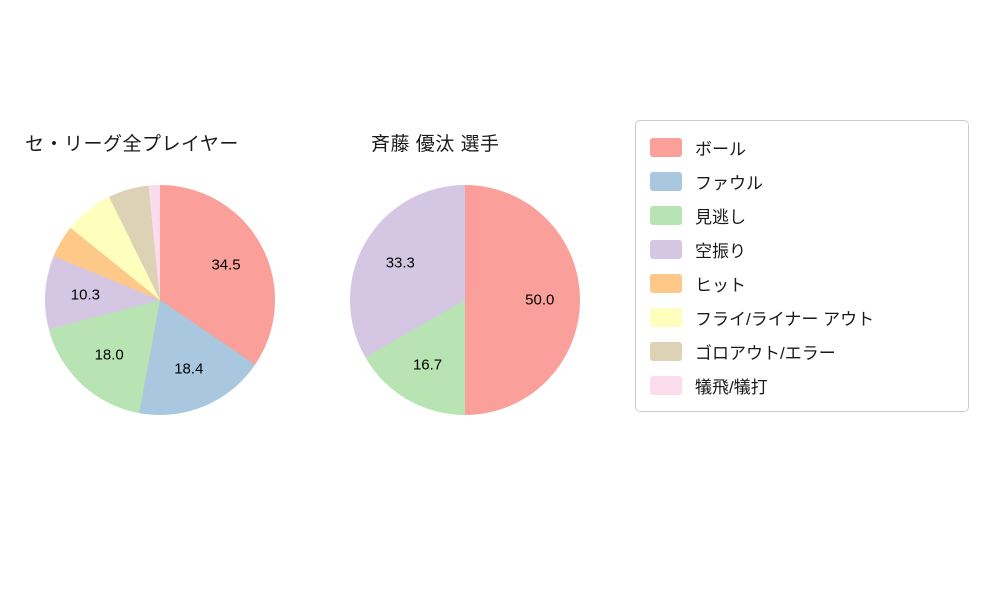 Image resolution: width=1000 pixels, height=600 pixels. I want to click on pie-chart-player-saito-yuta: 50.0 16.7 33.3, so click(465, 300).